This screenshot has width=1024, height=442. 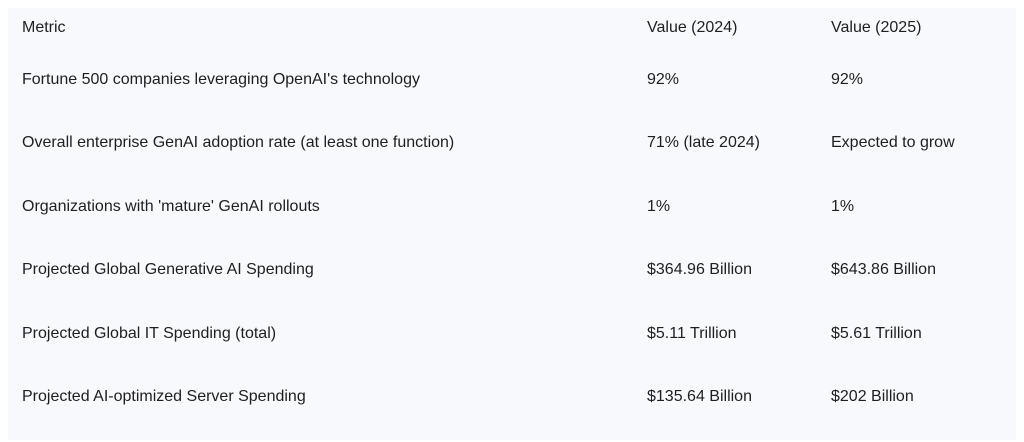 What do you see at coordinates (876, 27) in the screenshot?
I see `column-header-value-2025: Value (2025)` at bounding box center [876, 27].